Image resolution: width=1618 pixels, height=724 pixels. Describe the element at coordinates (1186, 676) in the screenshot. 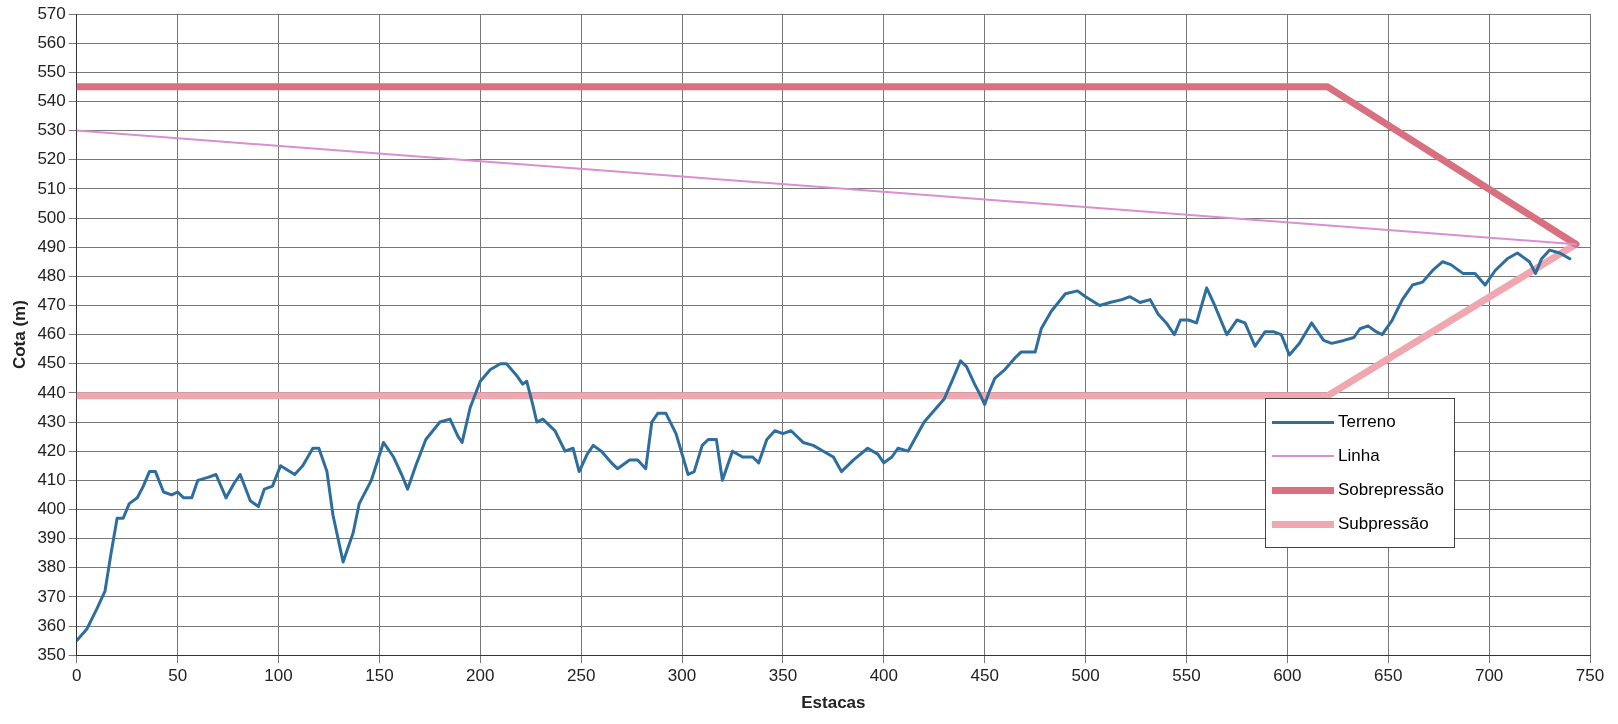

I see `x-tick-label: 550` at that location.